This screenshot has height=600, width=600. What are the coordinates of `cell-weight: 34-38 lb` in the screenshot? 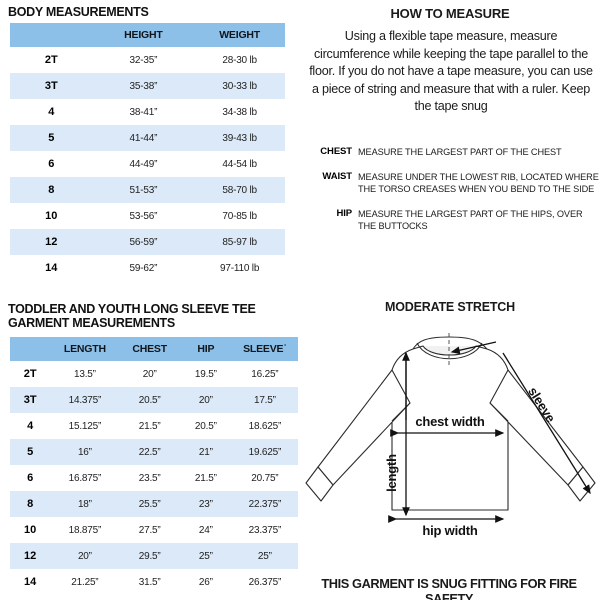 It's located at (239, 112).